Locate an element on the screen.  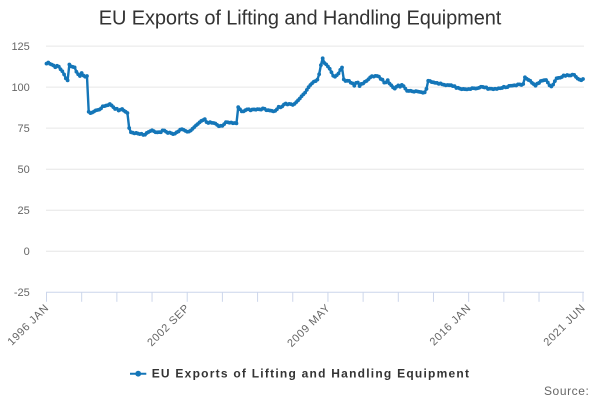
svg-text: 25 is located at coordinates (24, 211).